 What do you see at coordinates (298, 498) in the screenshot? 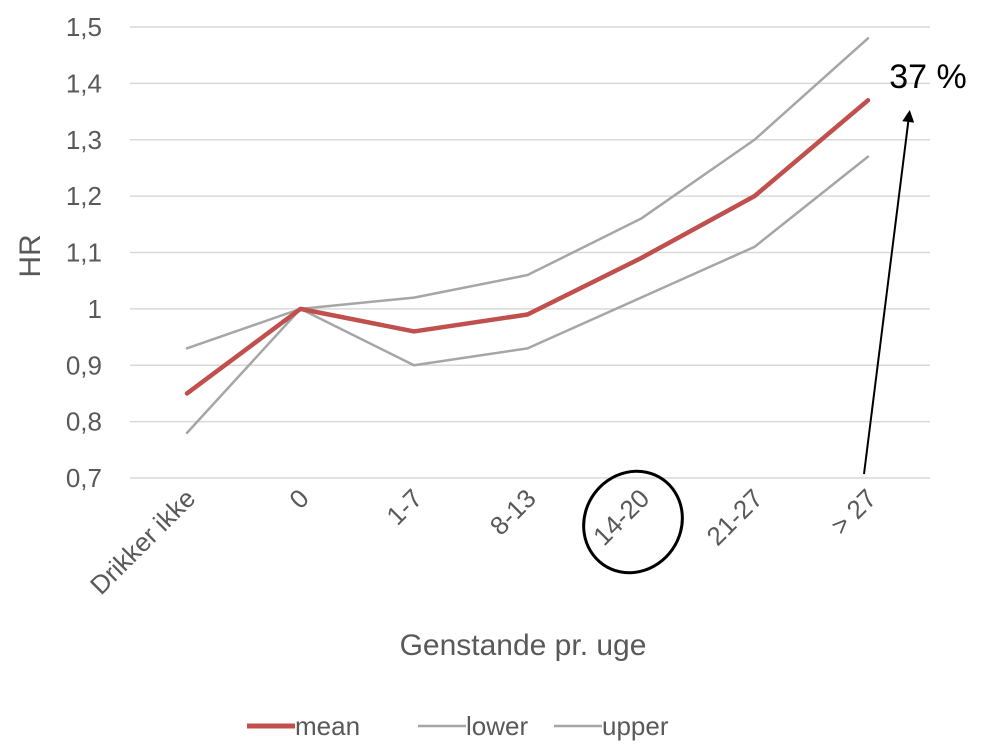
I see `x-tick-label: 0` at bounding box center [298, 498].